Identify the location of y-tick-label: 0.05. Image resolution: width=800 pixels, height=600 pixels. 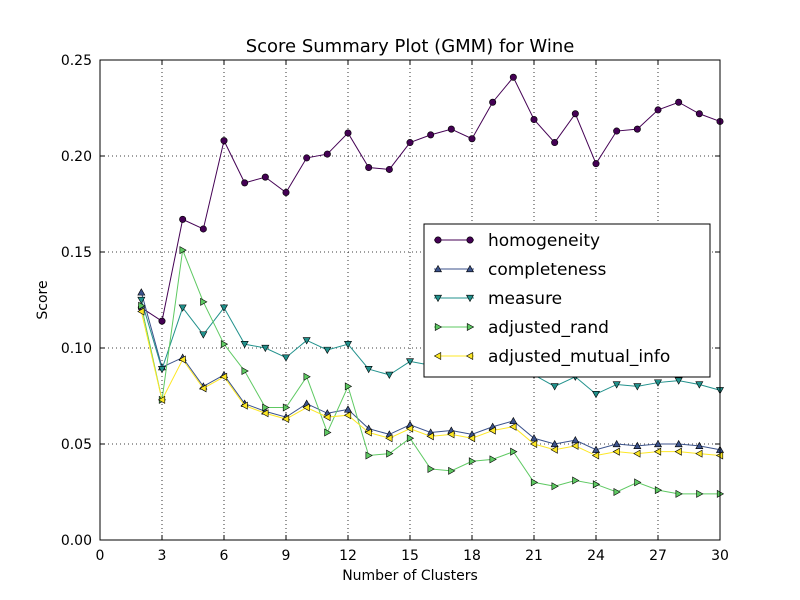
(76, 445).